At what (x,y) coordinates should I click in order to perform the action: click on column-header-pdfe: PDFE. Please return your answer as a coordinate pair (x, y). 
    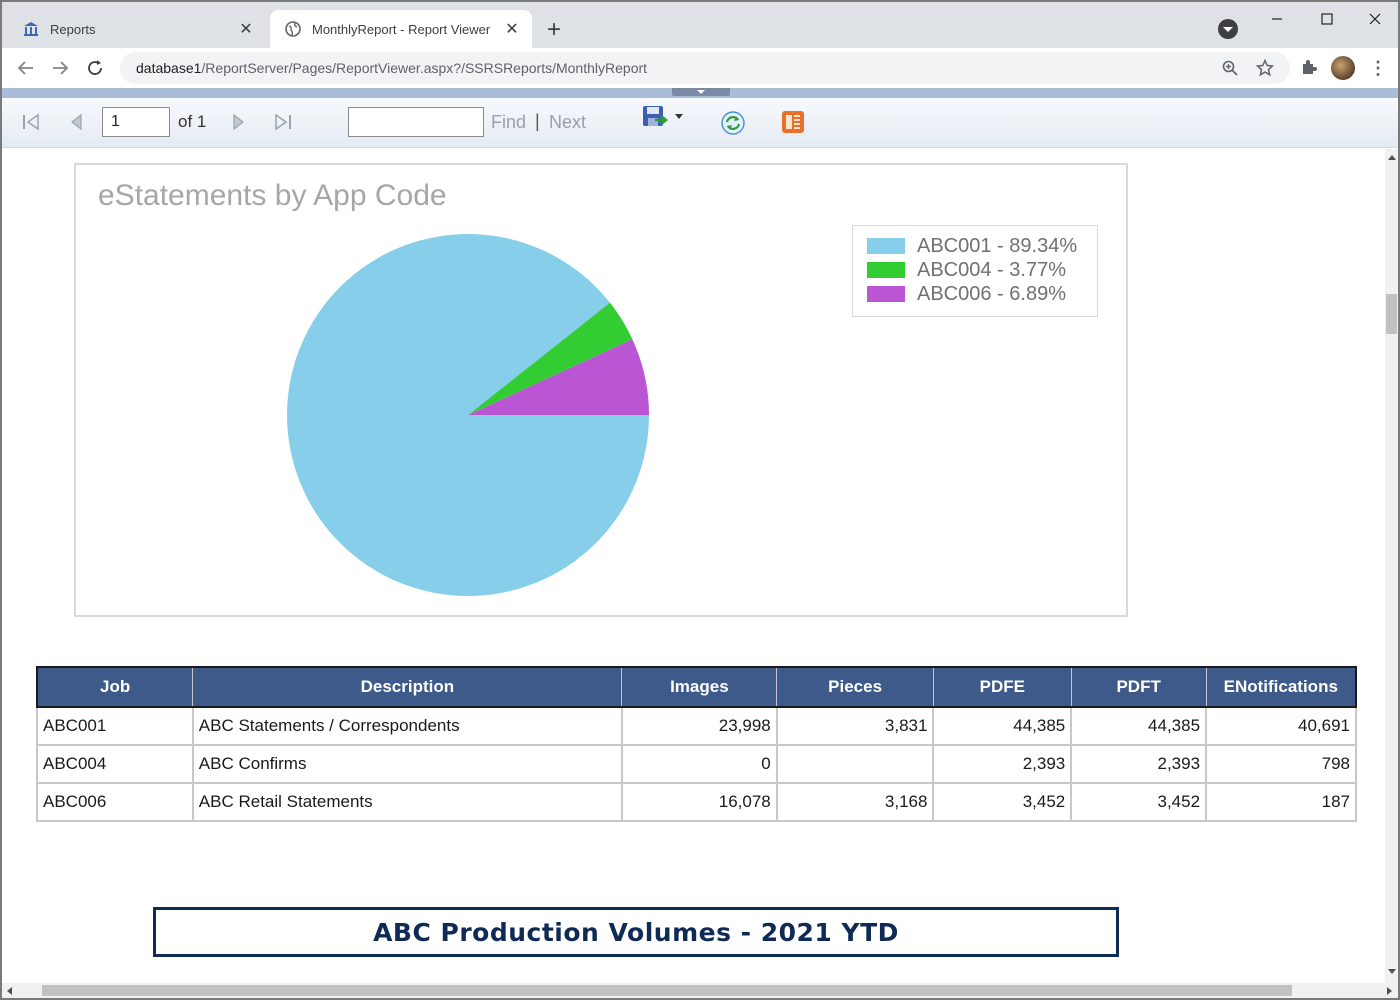
    Looking at the image, I should click on (1002, 687).